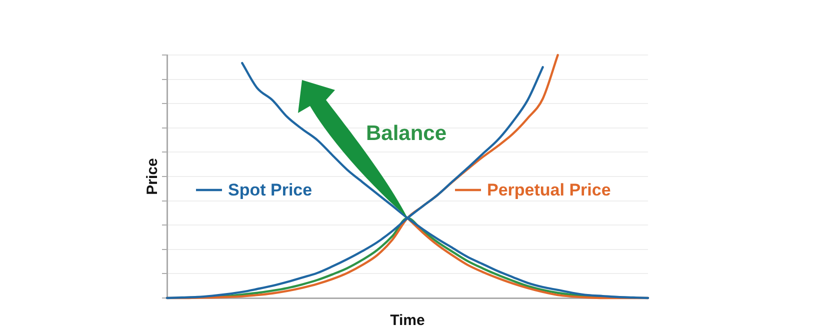  Describe the element at coordinates (406, 134) in the screenshot. I see `annotation: Balance` at that location.